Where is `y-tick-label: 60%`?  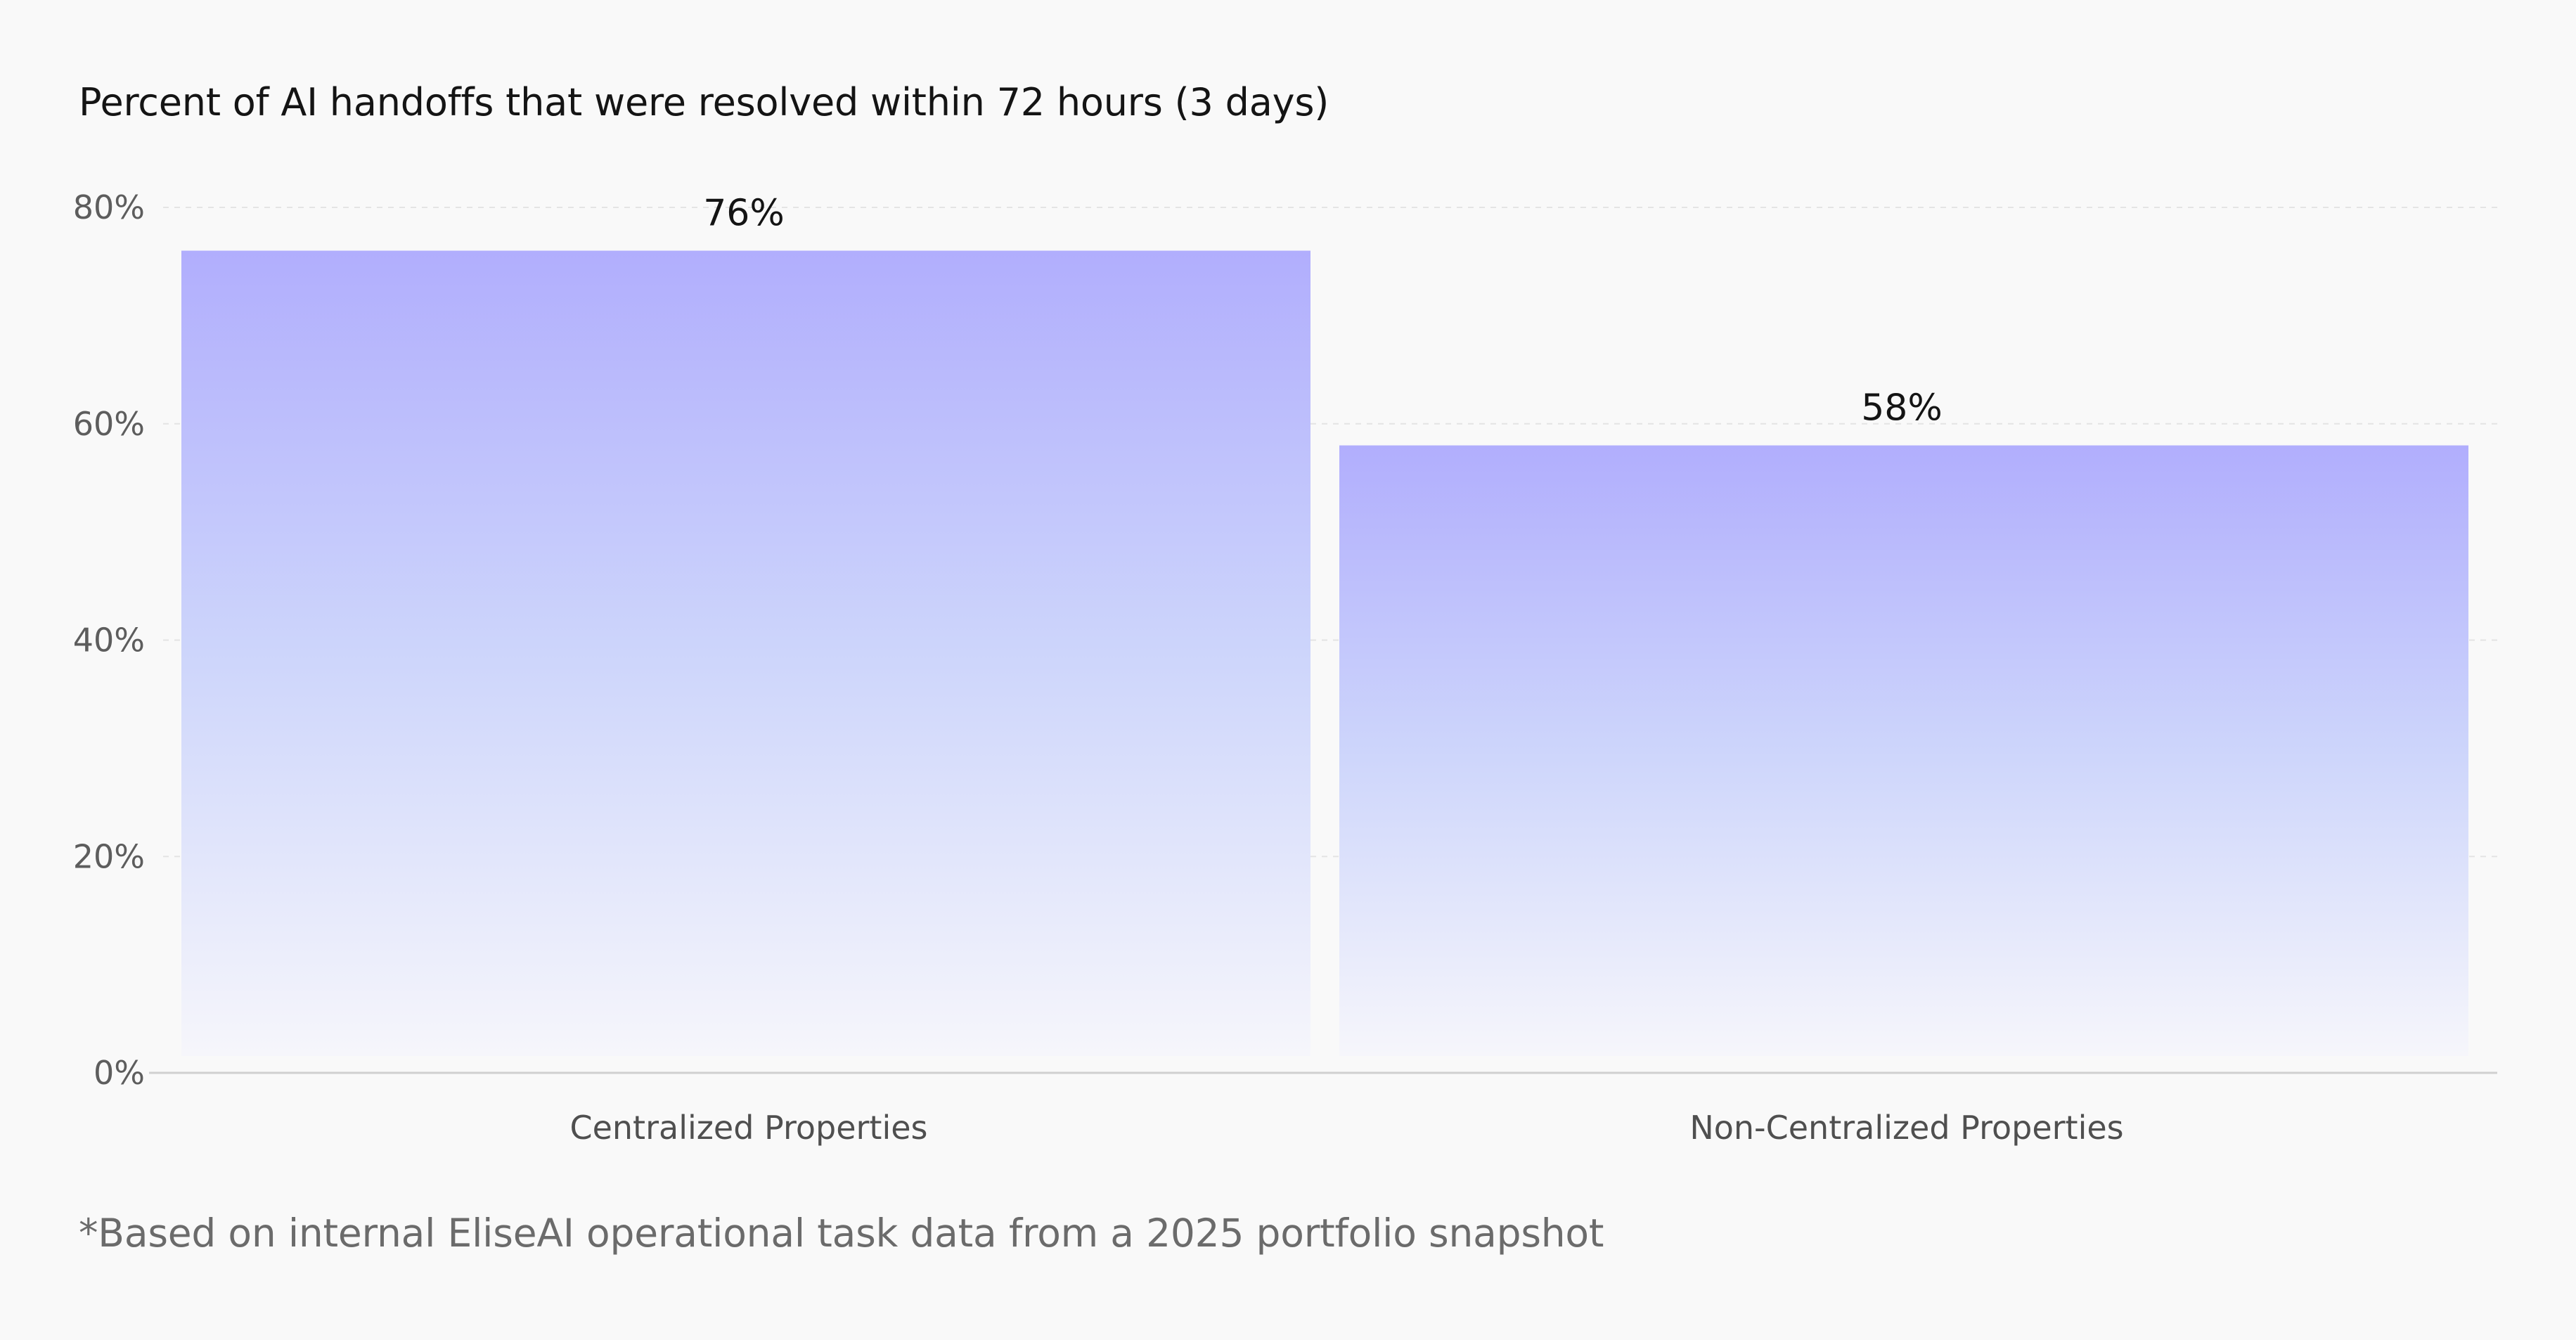 y-tick-label: 60% is located at coordinates (109, 424).